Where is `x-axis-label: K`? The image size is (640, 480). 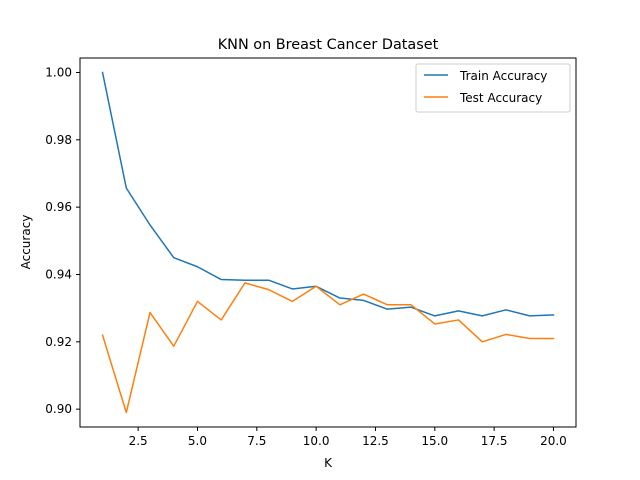
x-axis-label: K is located at coordinates (328, 463).